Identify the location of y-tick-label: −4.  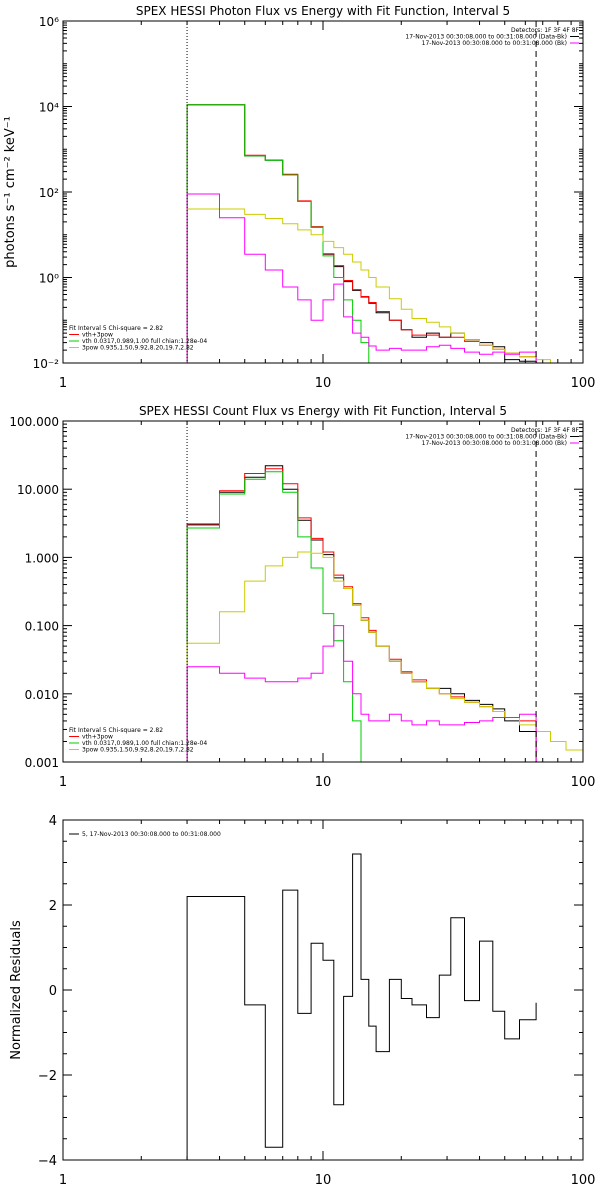
(47, 1161).